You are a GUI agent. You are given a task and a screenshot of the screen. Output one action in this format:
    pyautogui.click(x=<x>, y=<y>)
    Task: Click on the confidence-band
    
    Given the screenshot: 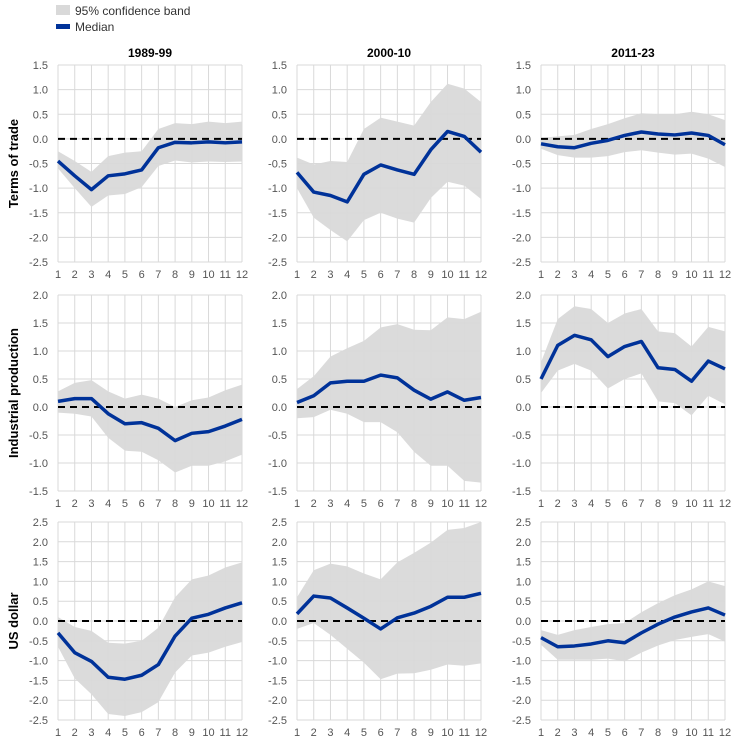 What is the action you would take?
    pyautogui.click(x=633, y=621)
    